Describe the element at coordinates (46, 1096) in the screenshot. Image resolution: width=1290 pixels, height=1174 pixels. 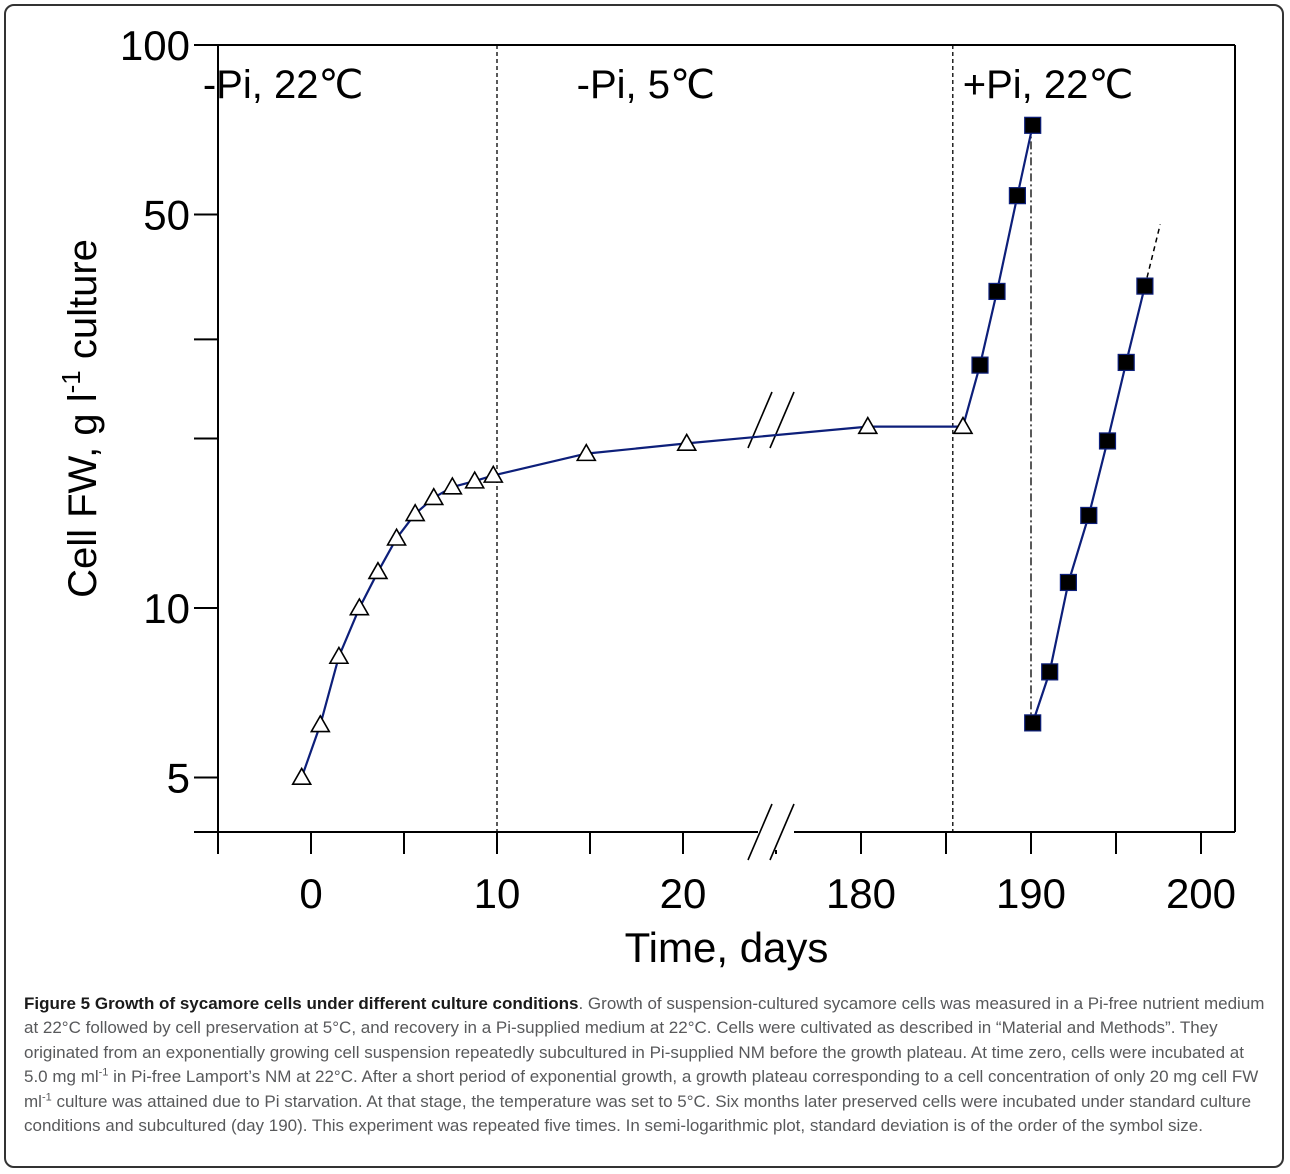
I see `caption-sup-2: -1` at that location.